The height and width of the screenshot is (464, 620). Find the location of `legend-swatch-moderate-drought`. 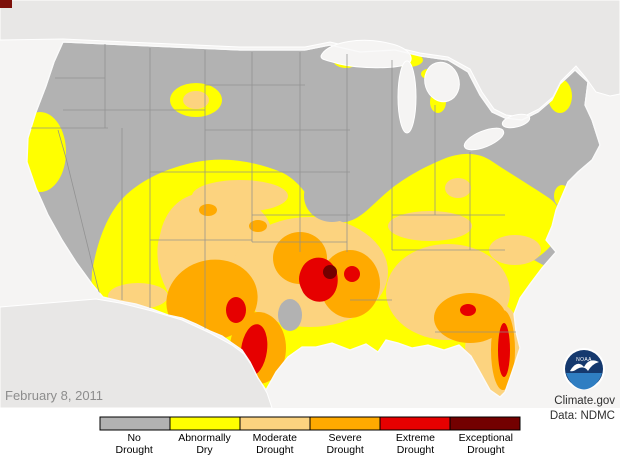

legend-swatch-moderate-drought is located at coordinates (275, 423).